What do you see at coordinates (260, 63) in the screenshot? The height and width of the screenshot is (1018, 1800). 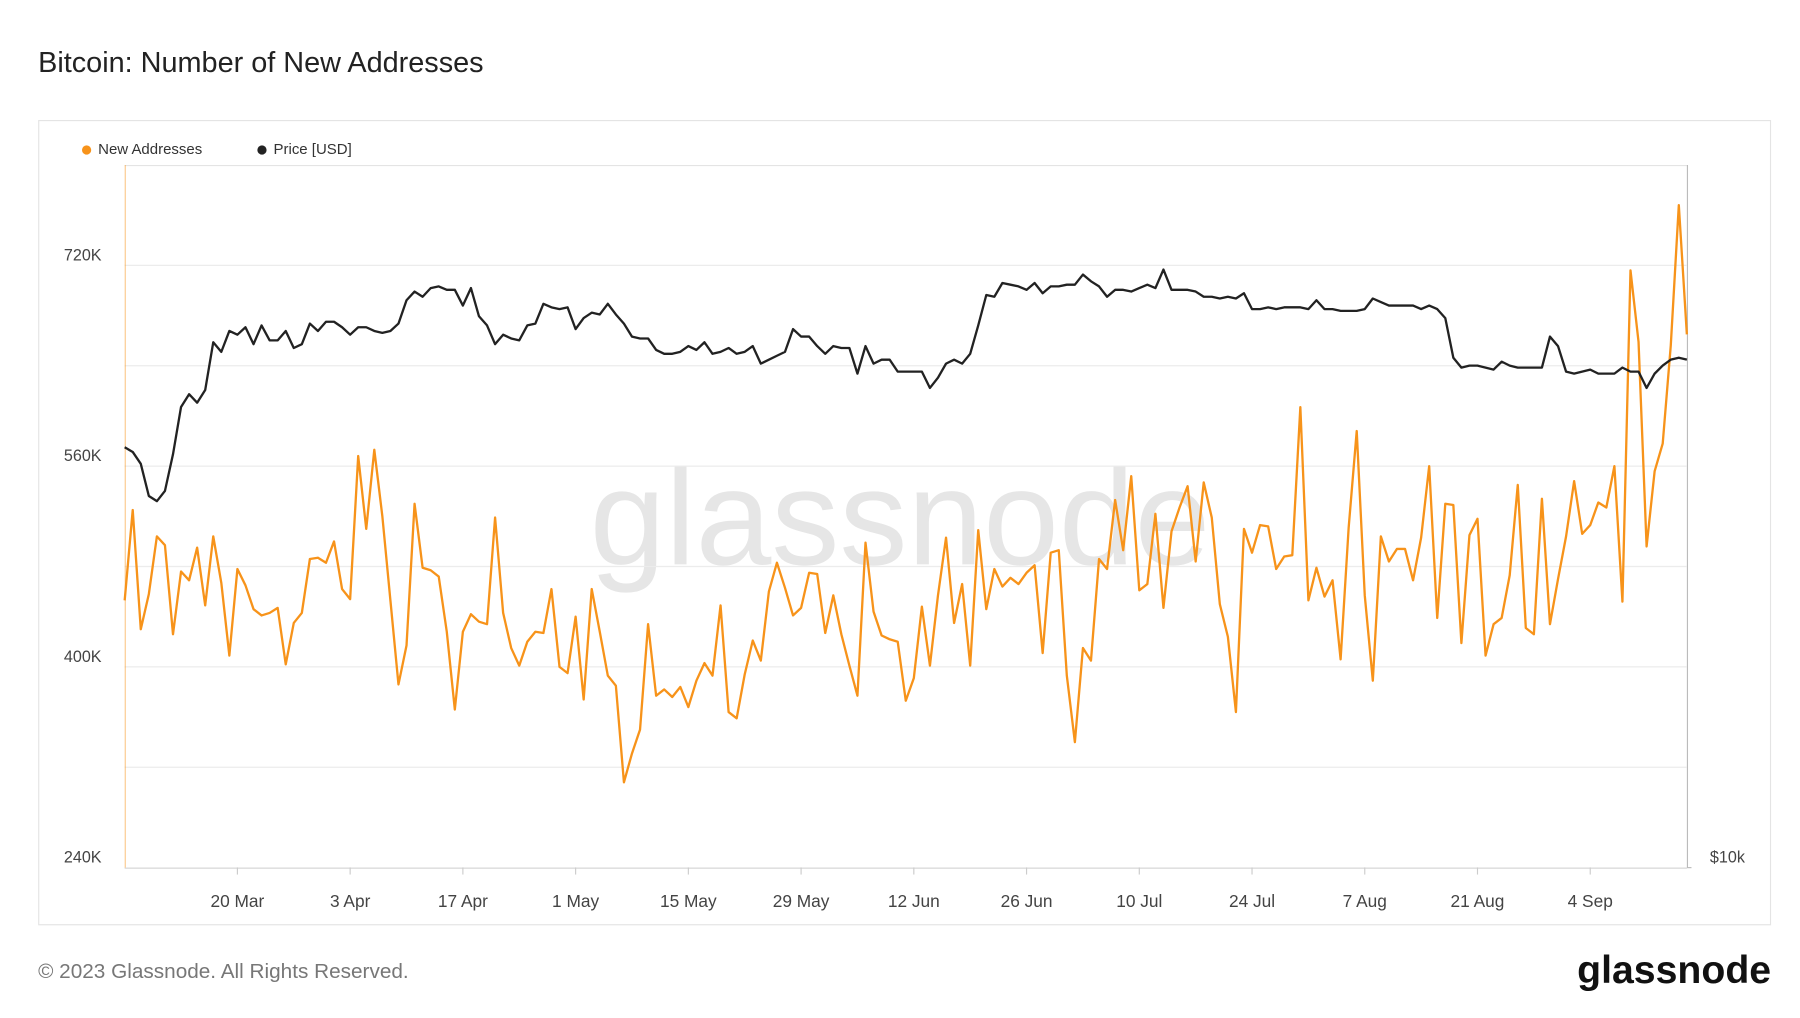 I see `chart-title: Bitcoin: Number of New Addresses` at bounding box center [260, 63].